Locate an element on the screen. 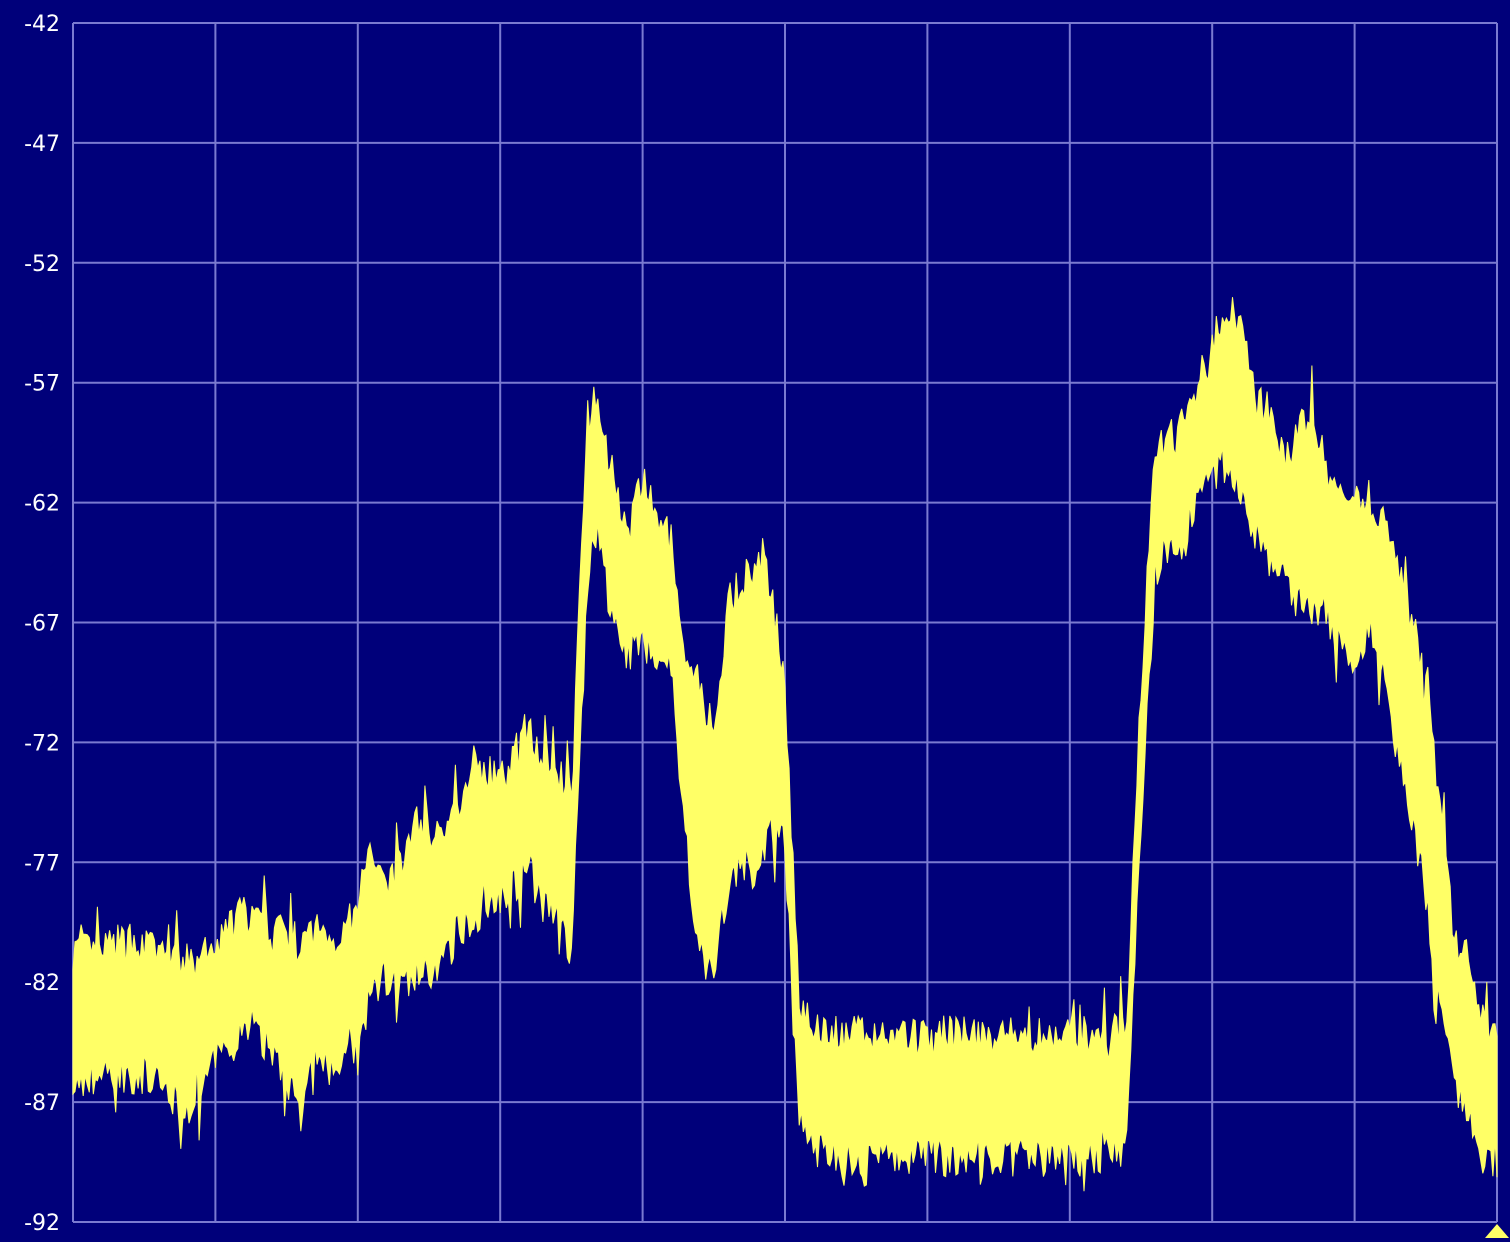 Image resolution: width=1510 pixels, height=1242 pixels. y-tick-label: -67 is located at coordinates (42, 624).